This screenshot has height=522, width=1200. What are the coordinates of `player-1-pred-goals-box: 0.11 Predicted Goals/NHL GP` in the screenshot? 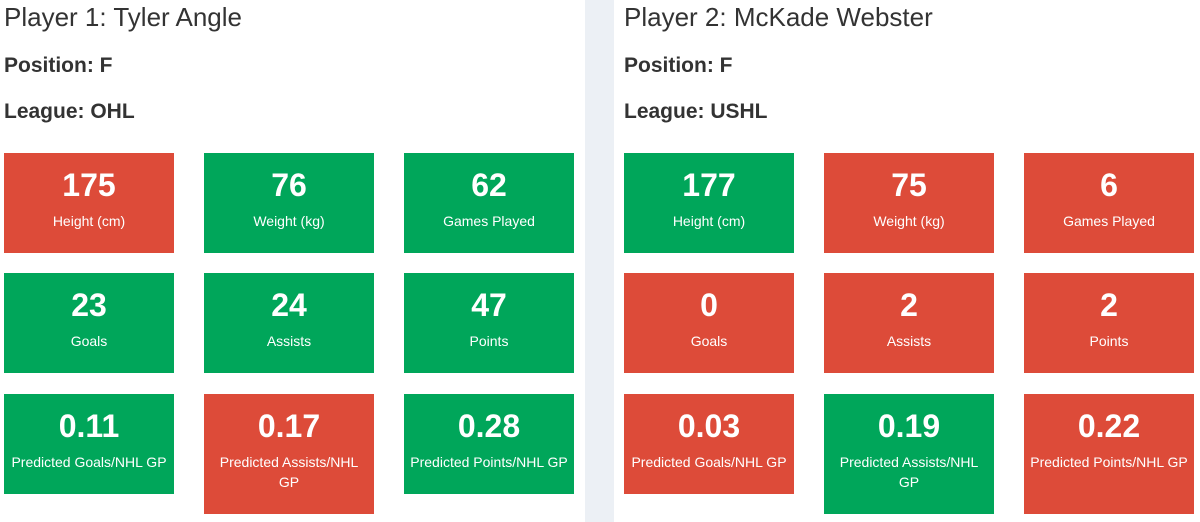 It's located at (89, 444).